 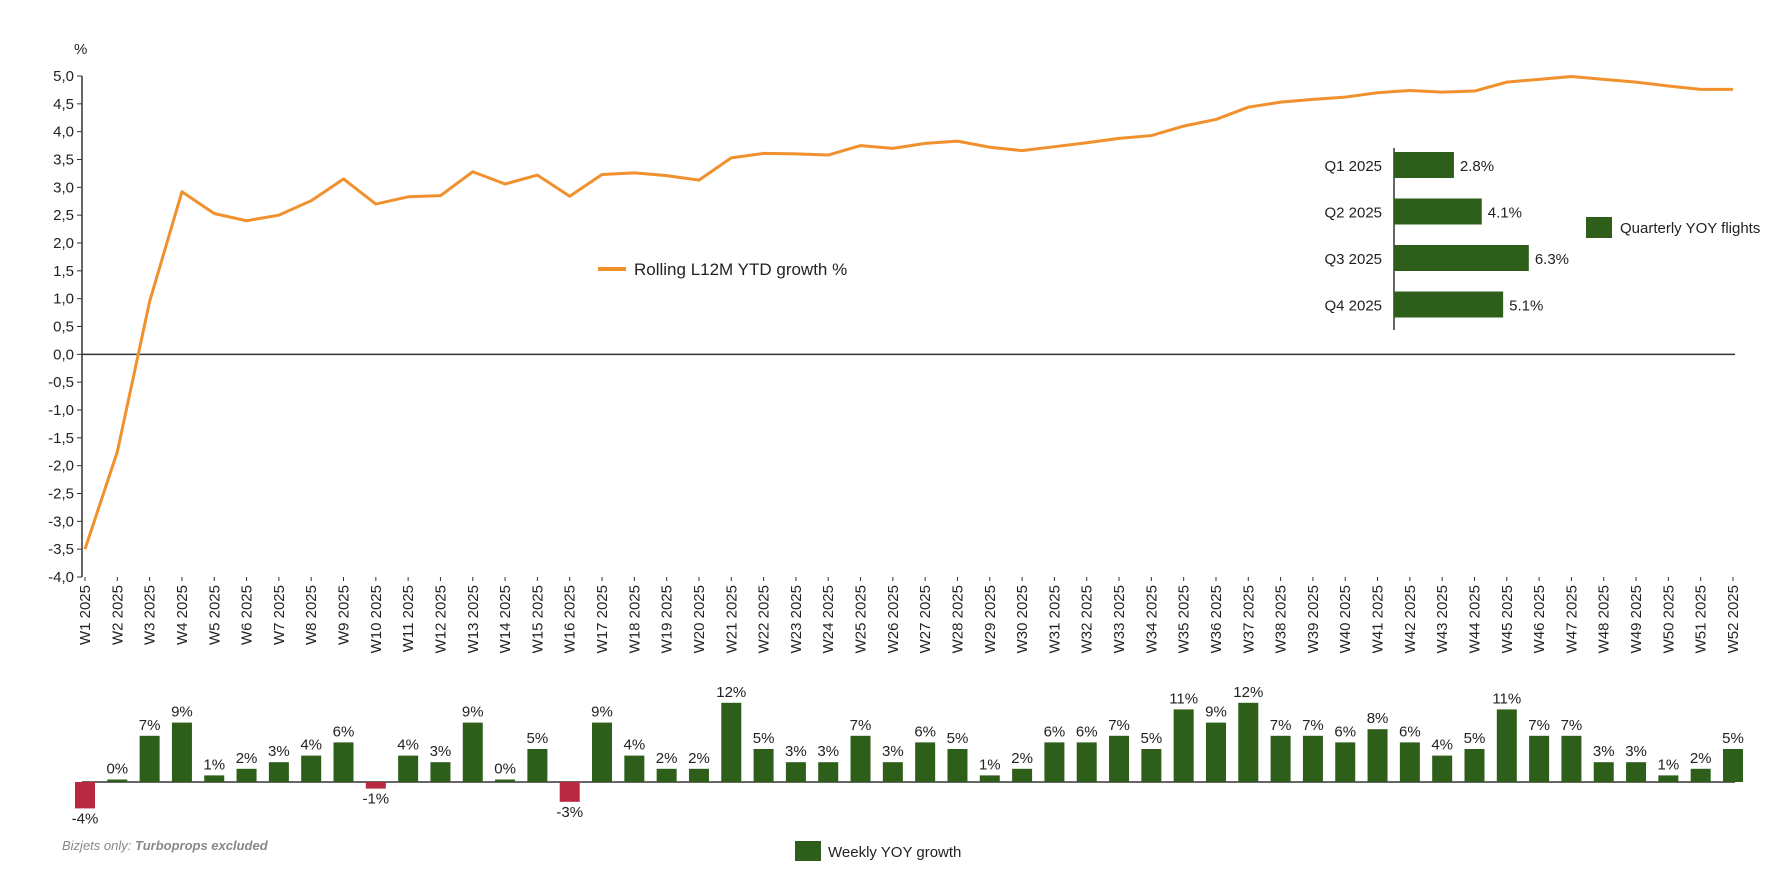 I want to click on y-tick-label: 0,0, so click(x=63, y=354).